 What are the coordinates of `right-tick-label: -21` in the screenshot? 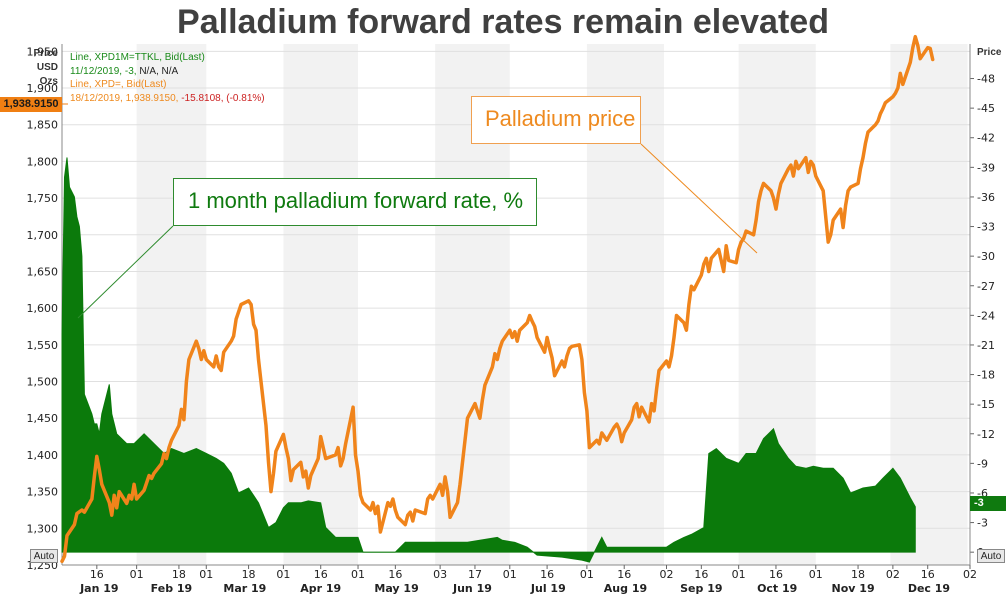 It's located at (986, 345).